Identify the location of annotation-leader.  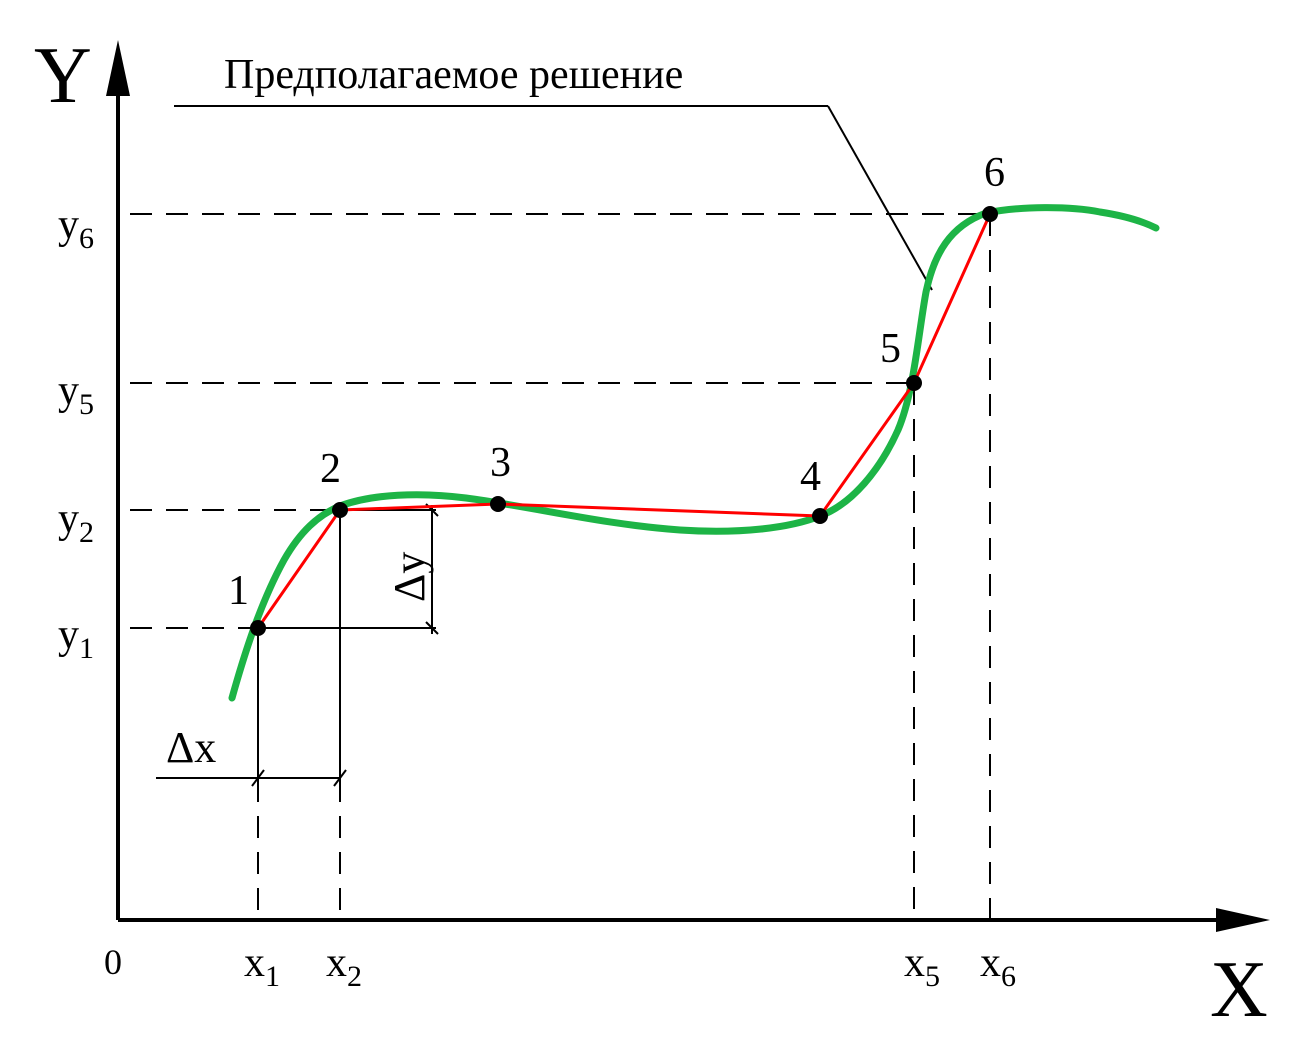
(880, 198).